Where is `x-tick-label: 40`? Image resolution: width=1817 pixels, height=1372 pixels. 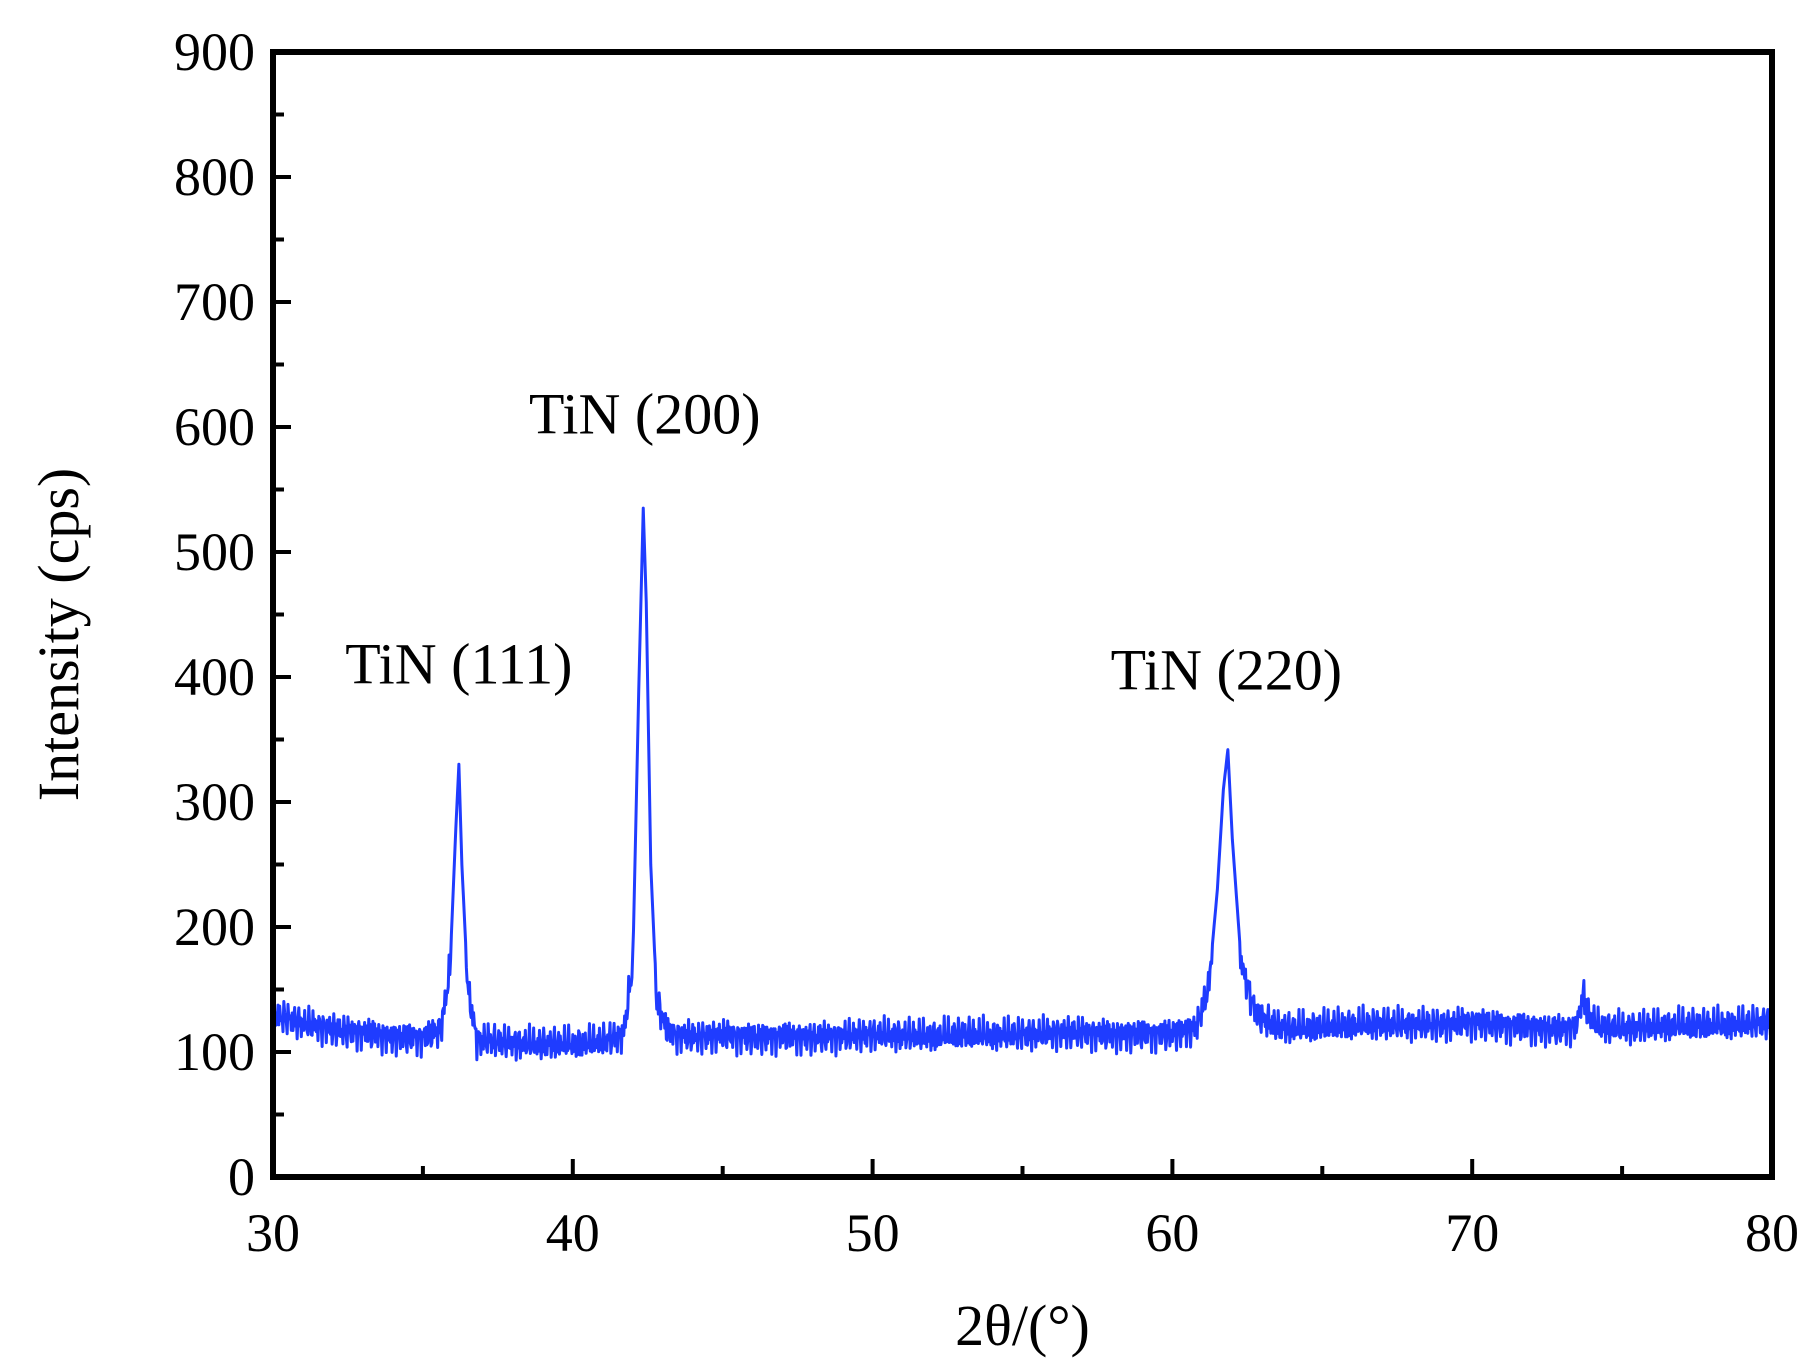 x-tick-label: 40 is located at coordinates (573, 1233).